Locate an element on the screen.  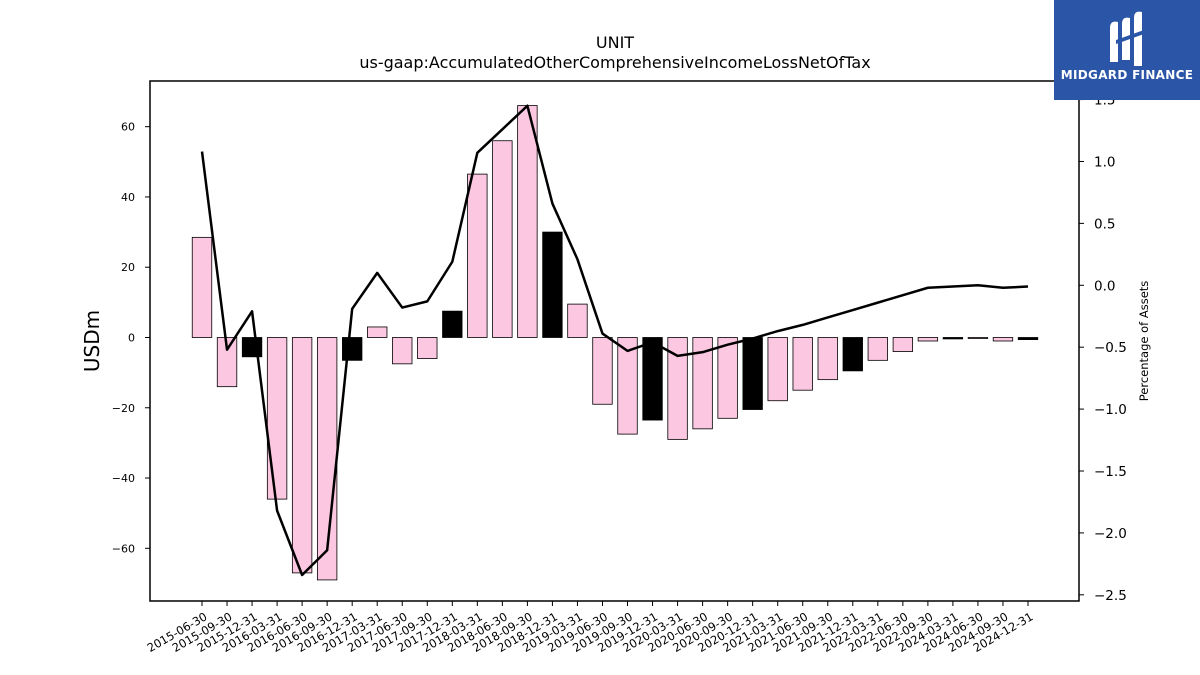
y2-tick-label: −1.5 is located at coordinates (1110, 472).